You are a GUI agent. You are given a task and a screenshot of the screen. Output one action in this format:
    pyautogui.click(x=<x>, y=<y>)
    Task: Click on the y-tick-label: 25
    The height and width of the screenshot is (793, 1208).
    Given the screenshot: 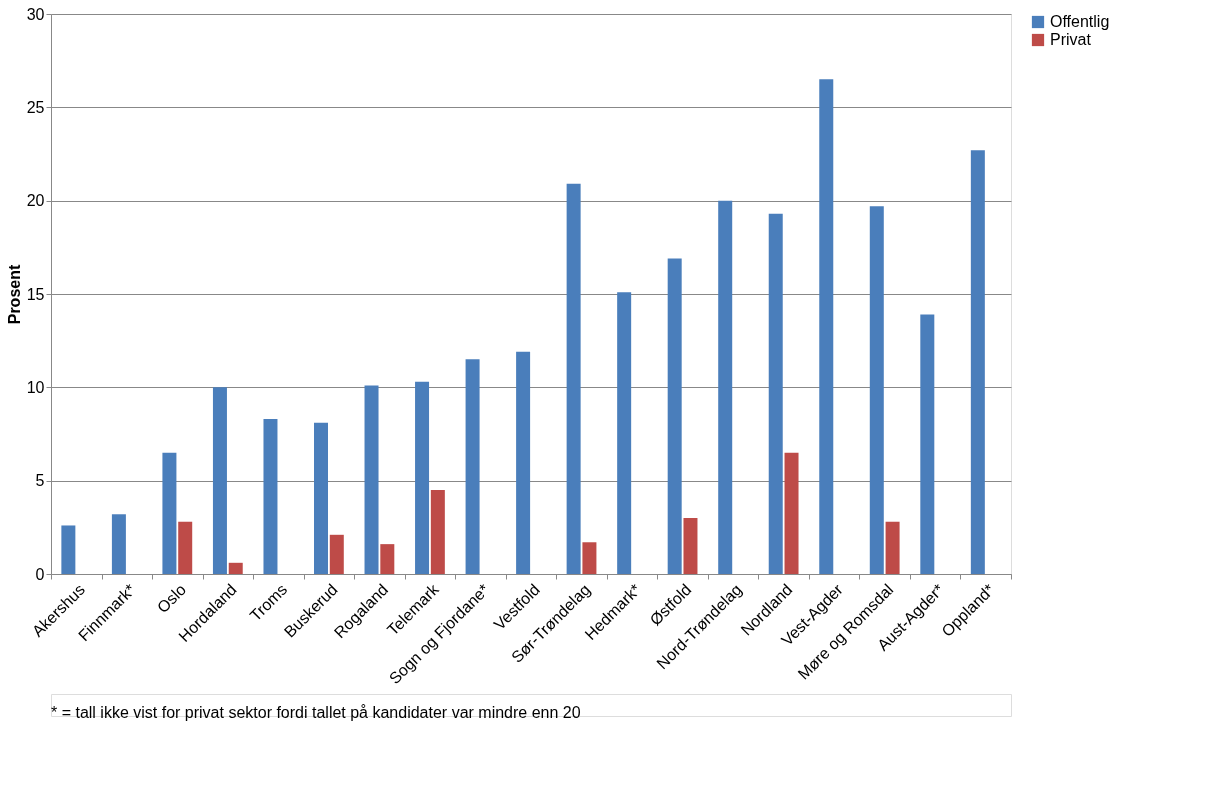 What is the action you would take?
    pyautogui.click(x=35, y=107)
    